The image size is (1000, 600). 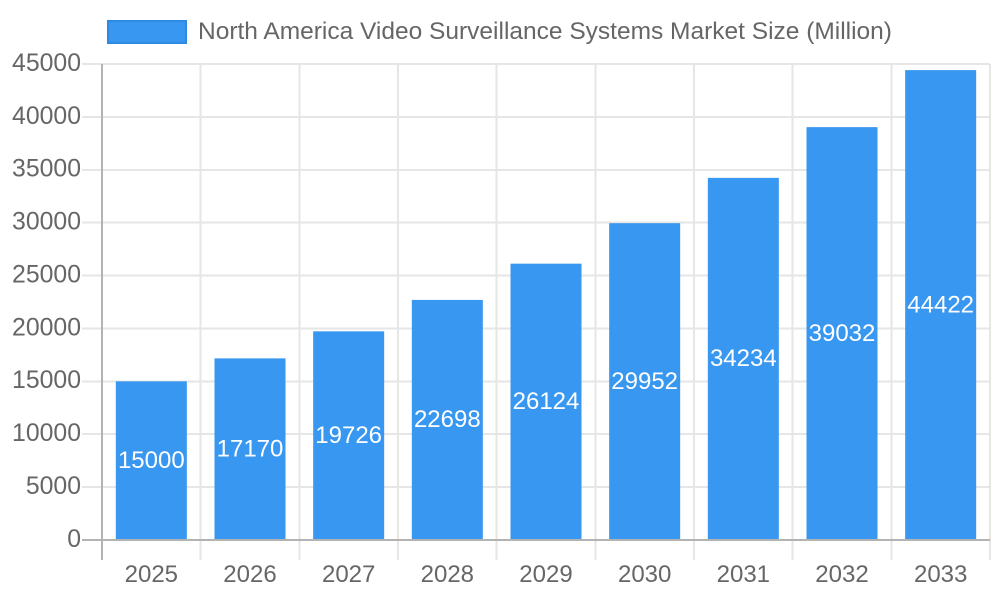 I want to click on svg-text: 45000, so click(x=46, y=63).